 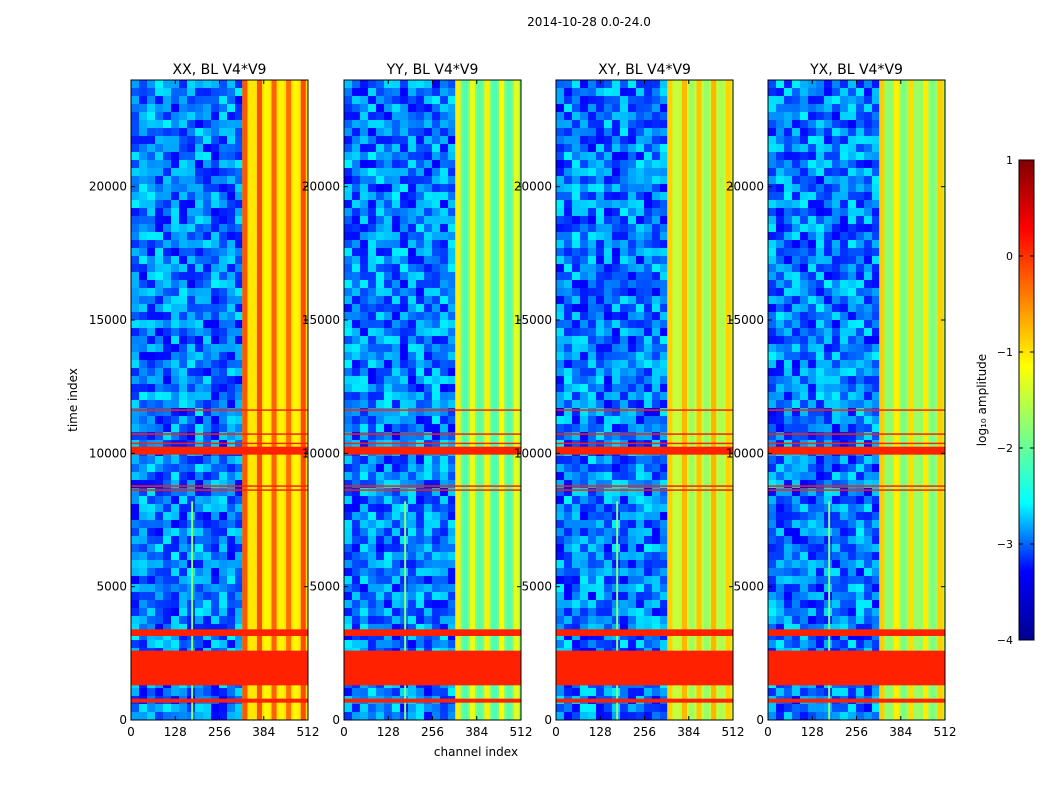 What do you see at coordinates (432, 70) in the screenshot?
I see `panel-title: YY, BL V4*V9` at bounding box center [432, 70].